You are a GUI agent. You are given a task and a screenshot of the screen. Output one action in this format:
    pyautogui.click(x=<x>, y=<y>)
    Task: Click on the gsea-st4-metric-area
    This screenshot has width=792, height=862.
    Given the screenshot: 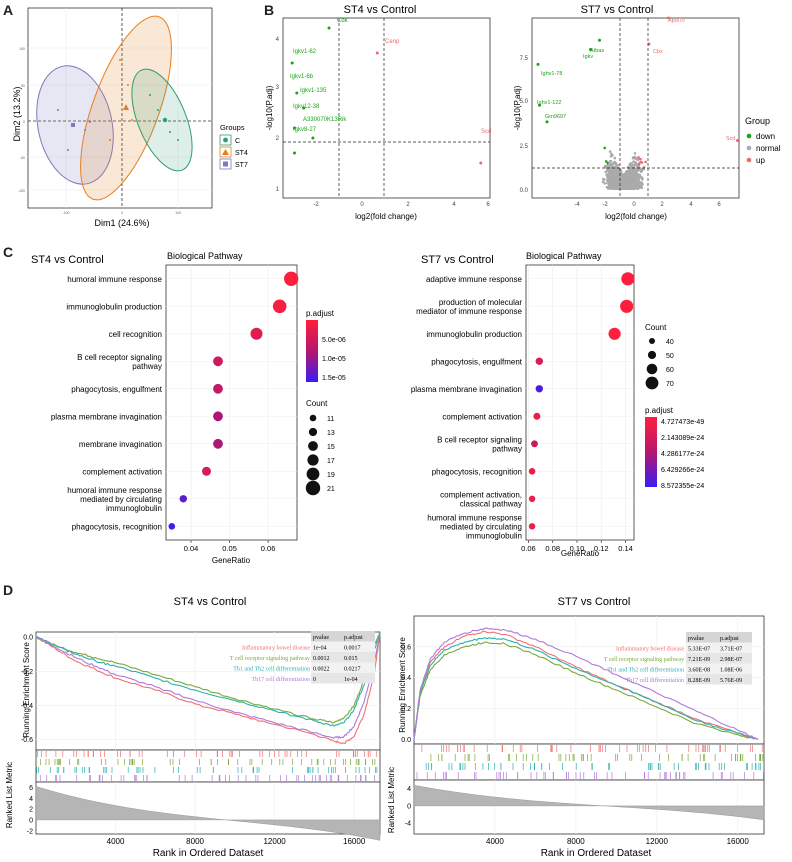 What is the action you would take?
    pyautogui.click(x=208, y=813)
    